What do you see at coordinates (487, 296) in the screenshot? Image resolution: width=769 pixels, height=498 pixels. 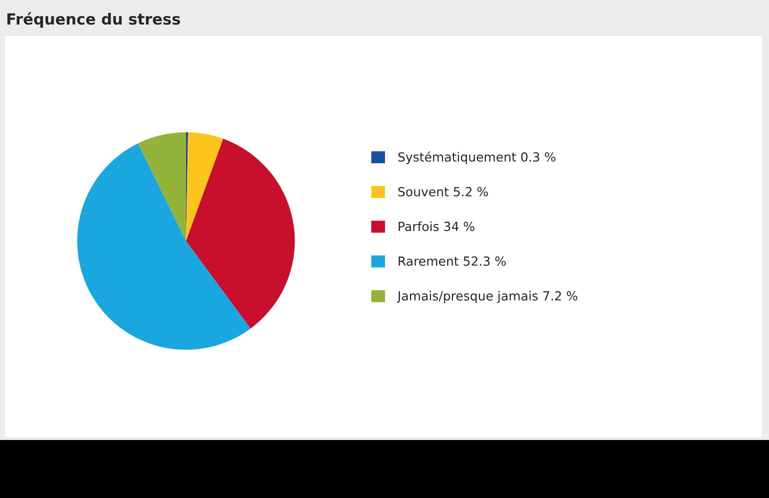 I see `legend-label: Jamais/presque jamais 7.2 %` at bounding box center [487, 296].